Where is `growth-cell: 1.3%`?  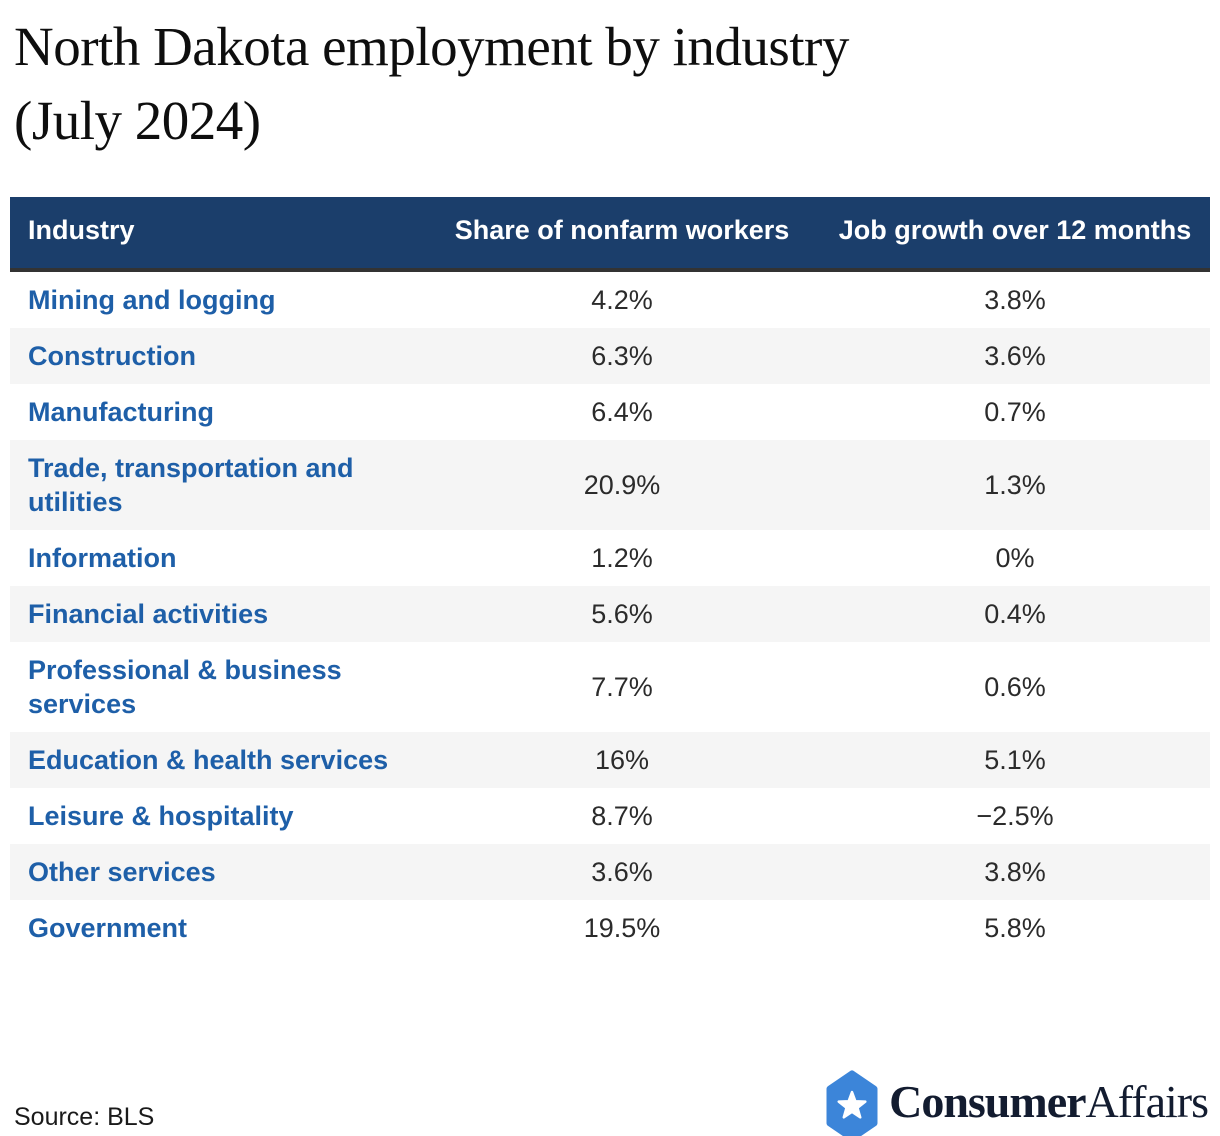 growth-cell: 1.3% is located at coordinates (1015, 484).